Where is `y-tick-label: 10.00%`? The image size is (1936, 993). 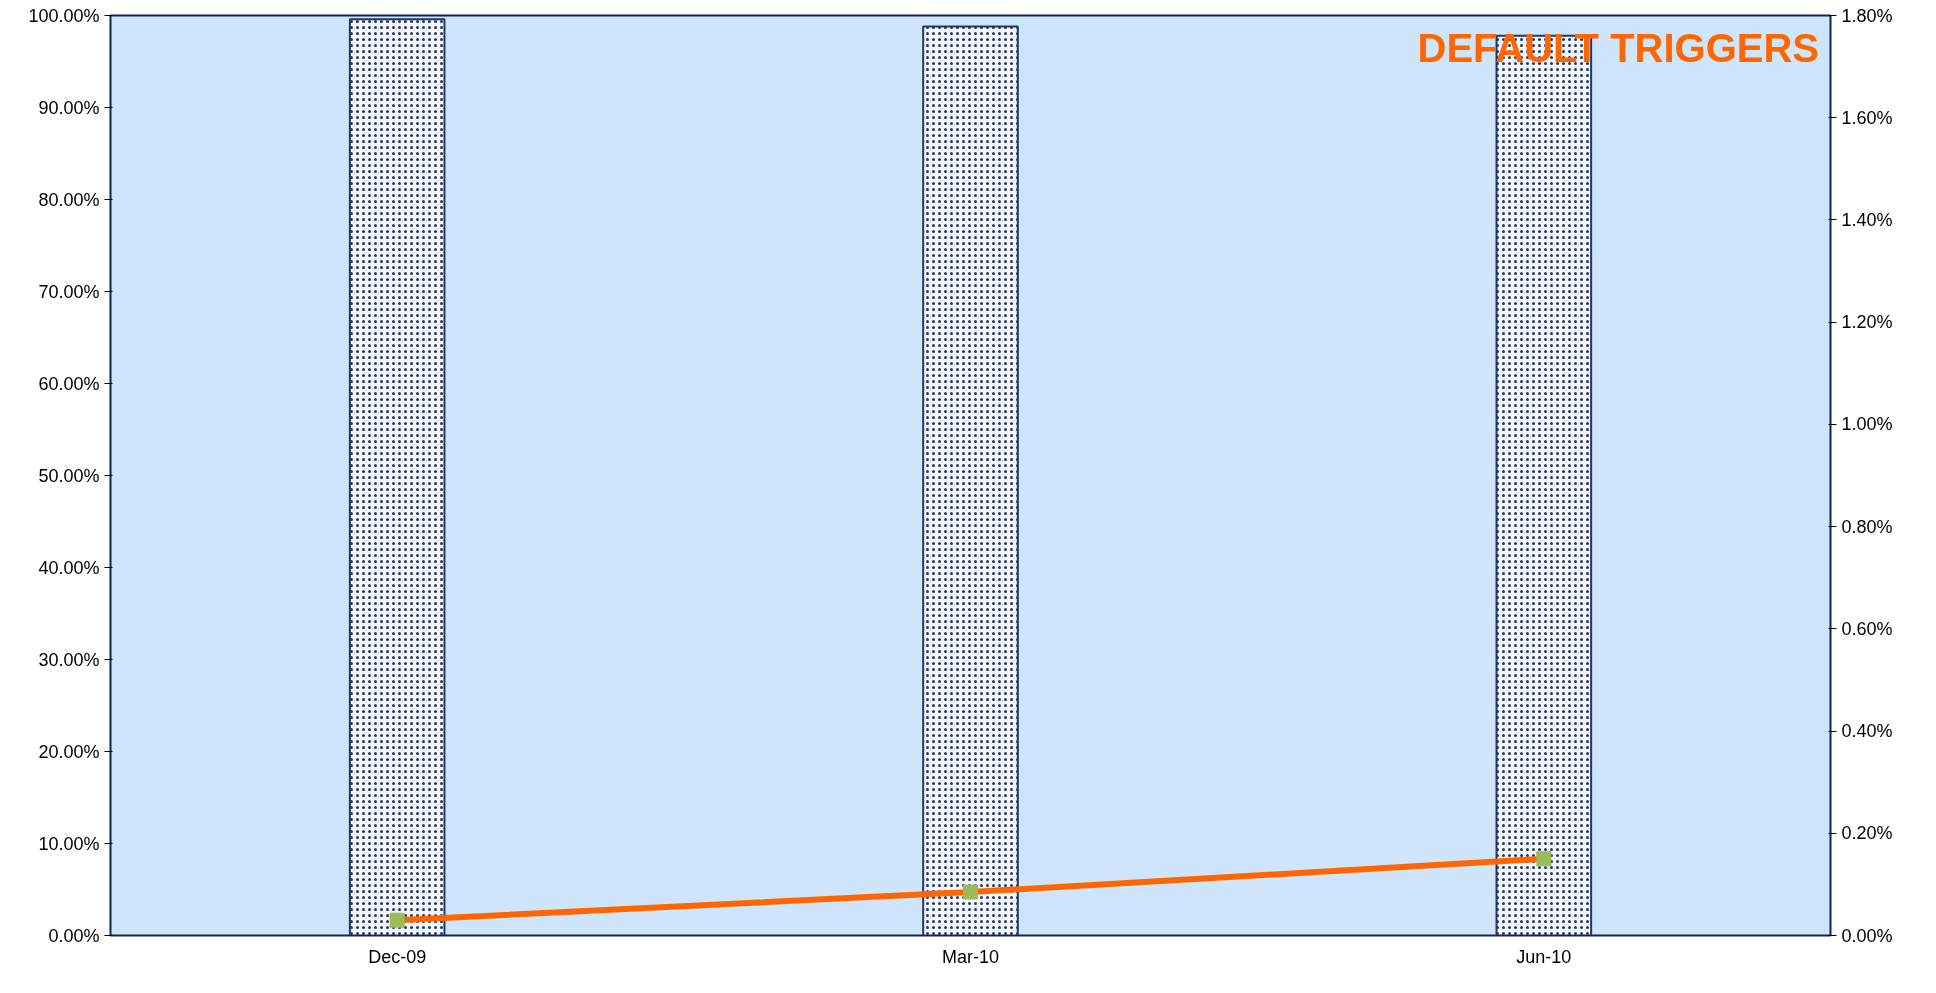
y-tick-label: 10.00% is located at coordinates (69, 843).